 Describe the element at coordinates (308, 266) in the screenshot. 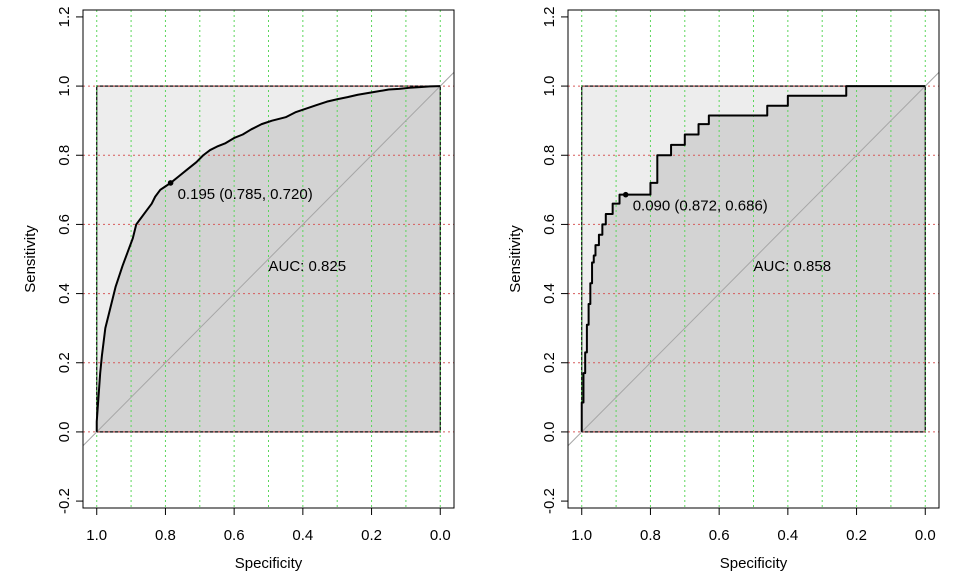

I see `auc-label: AUC: 0.825` at that location.